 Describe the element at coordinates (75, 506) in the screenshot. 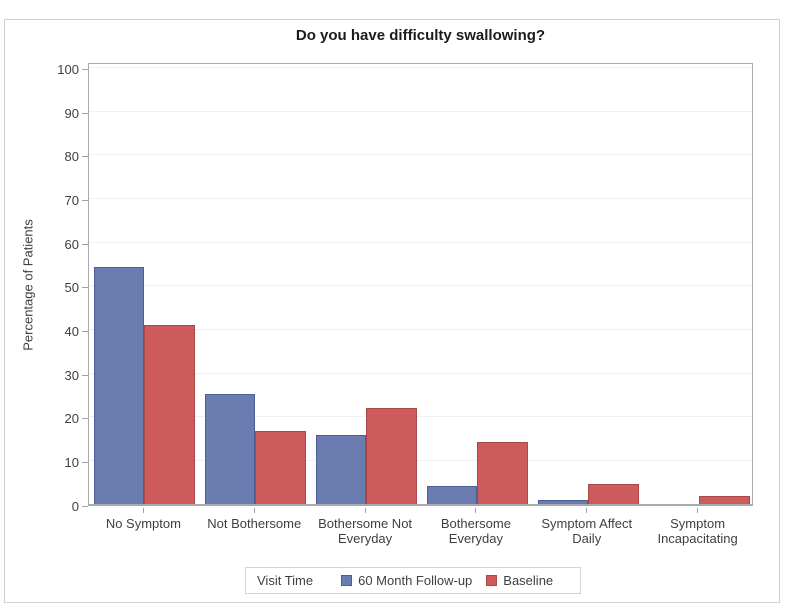

I see `y-axis-tick-label: 0` at that location.